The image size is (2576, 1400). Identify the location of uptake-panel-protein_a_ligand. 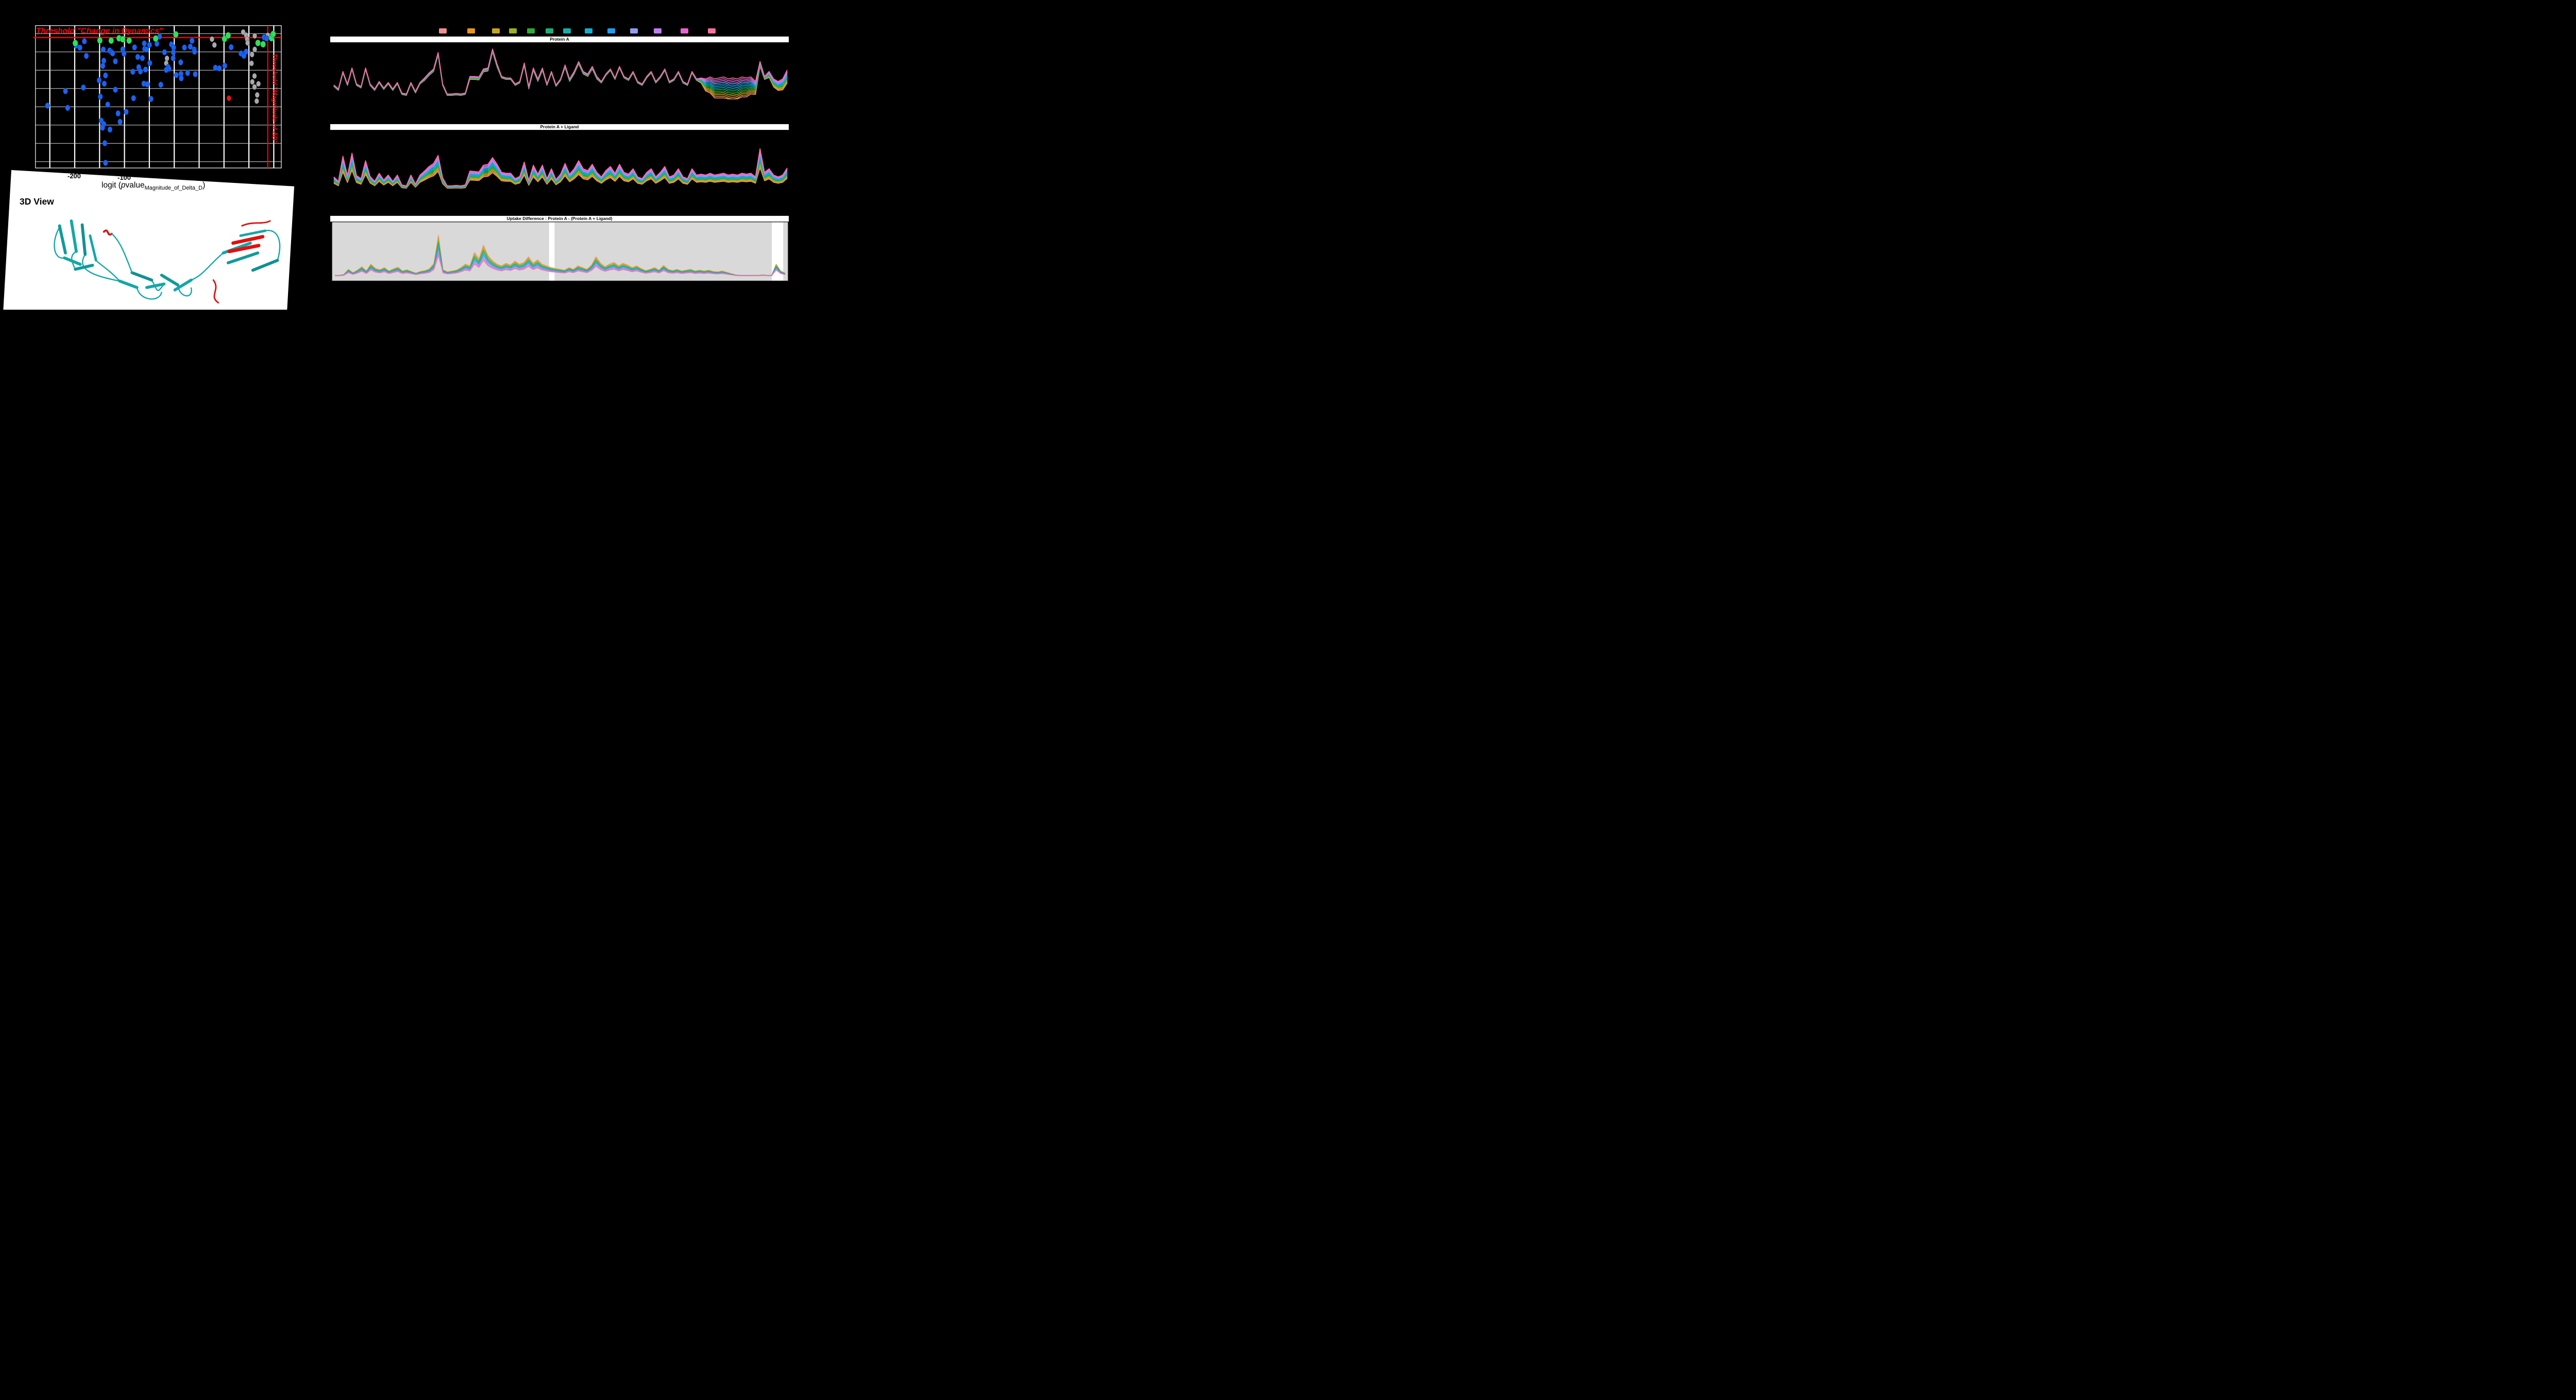
(560, 168).